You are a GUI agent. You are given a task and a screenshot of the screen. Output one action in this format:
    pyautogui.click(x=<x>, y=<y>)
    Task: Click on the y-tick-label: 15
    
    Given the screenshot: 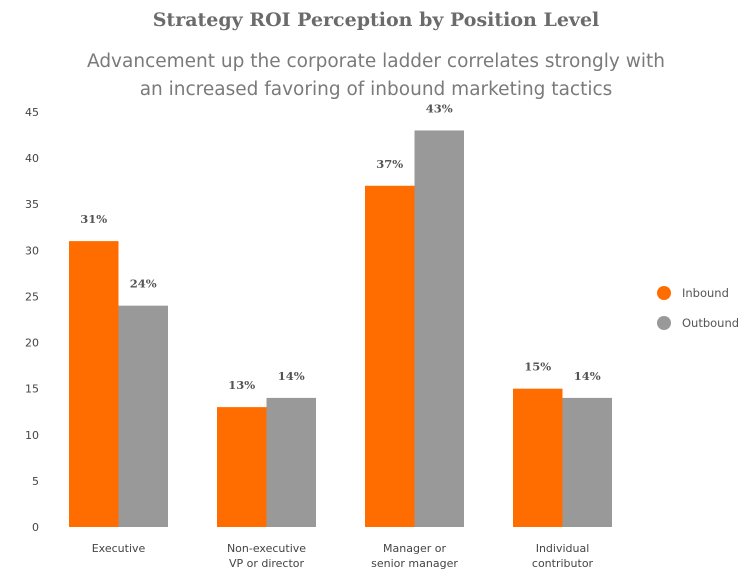 What is the action you would take?
    pyautogui.click(x=32, y=389)
    